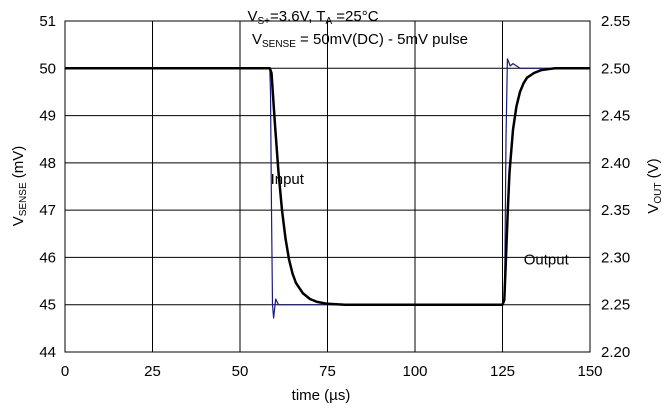 This screenshot has width=670, height=408. Describe the element at coordinates (321, 395) in the screenshot. I see `x-axis-label: time (µs)` at that location.